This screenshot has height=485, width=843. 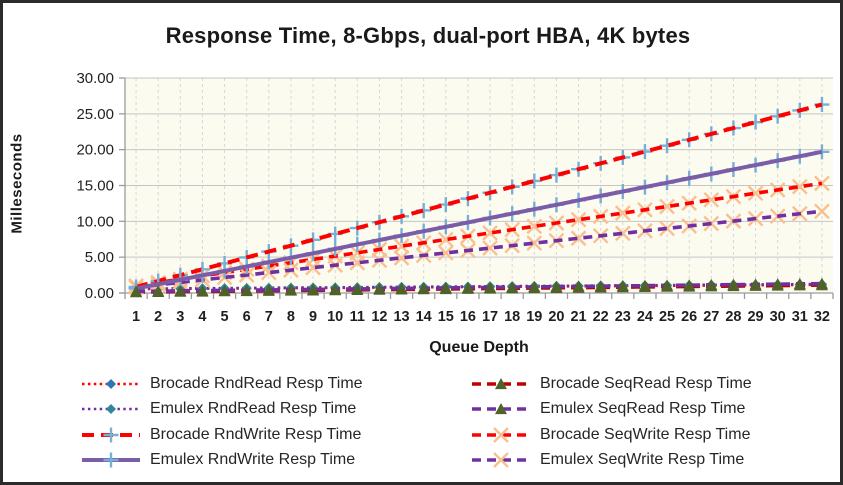 I want to click on legend-sample-brocade-seqread, so click(x=501, y=383).